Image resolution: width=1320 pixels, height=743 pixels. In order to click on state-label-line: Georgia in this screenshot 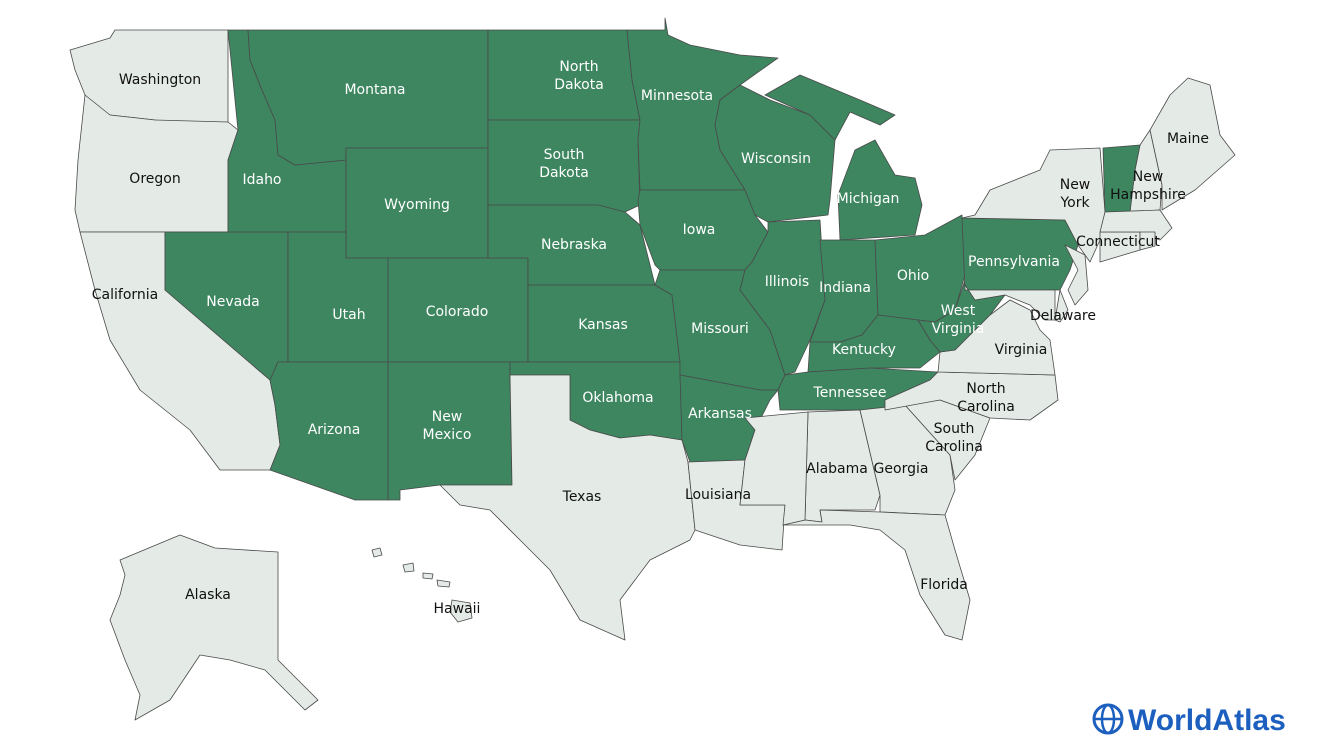, I will do `click(901, 469)`.